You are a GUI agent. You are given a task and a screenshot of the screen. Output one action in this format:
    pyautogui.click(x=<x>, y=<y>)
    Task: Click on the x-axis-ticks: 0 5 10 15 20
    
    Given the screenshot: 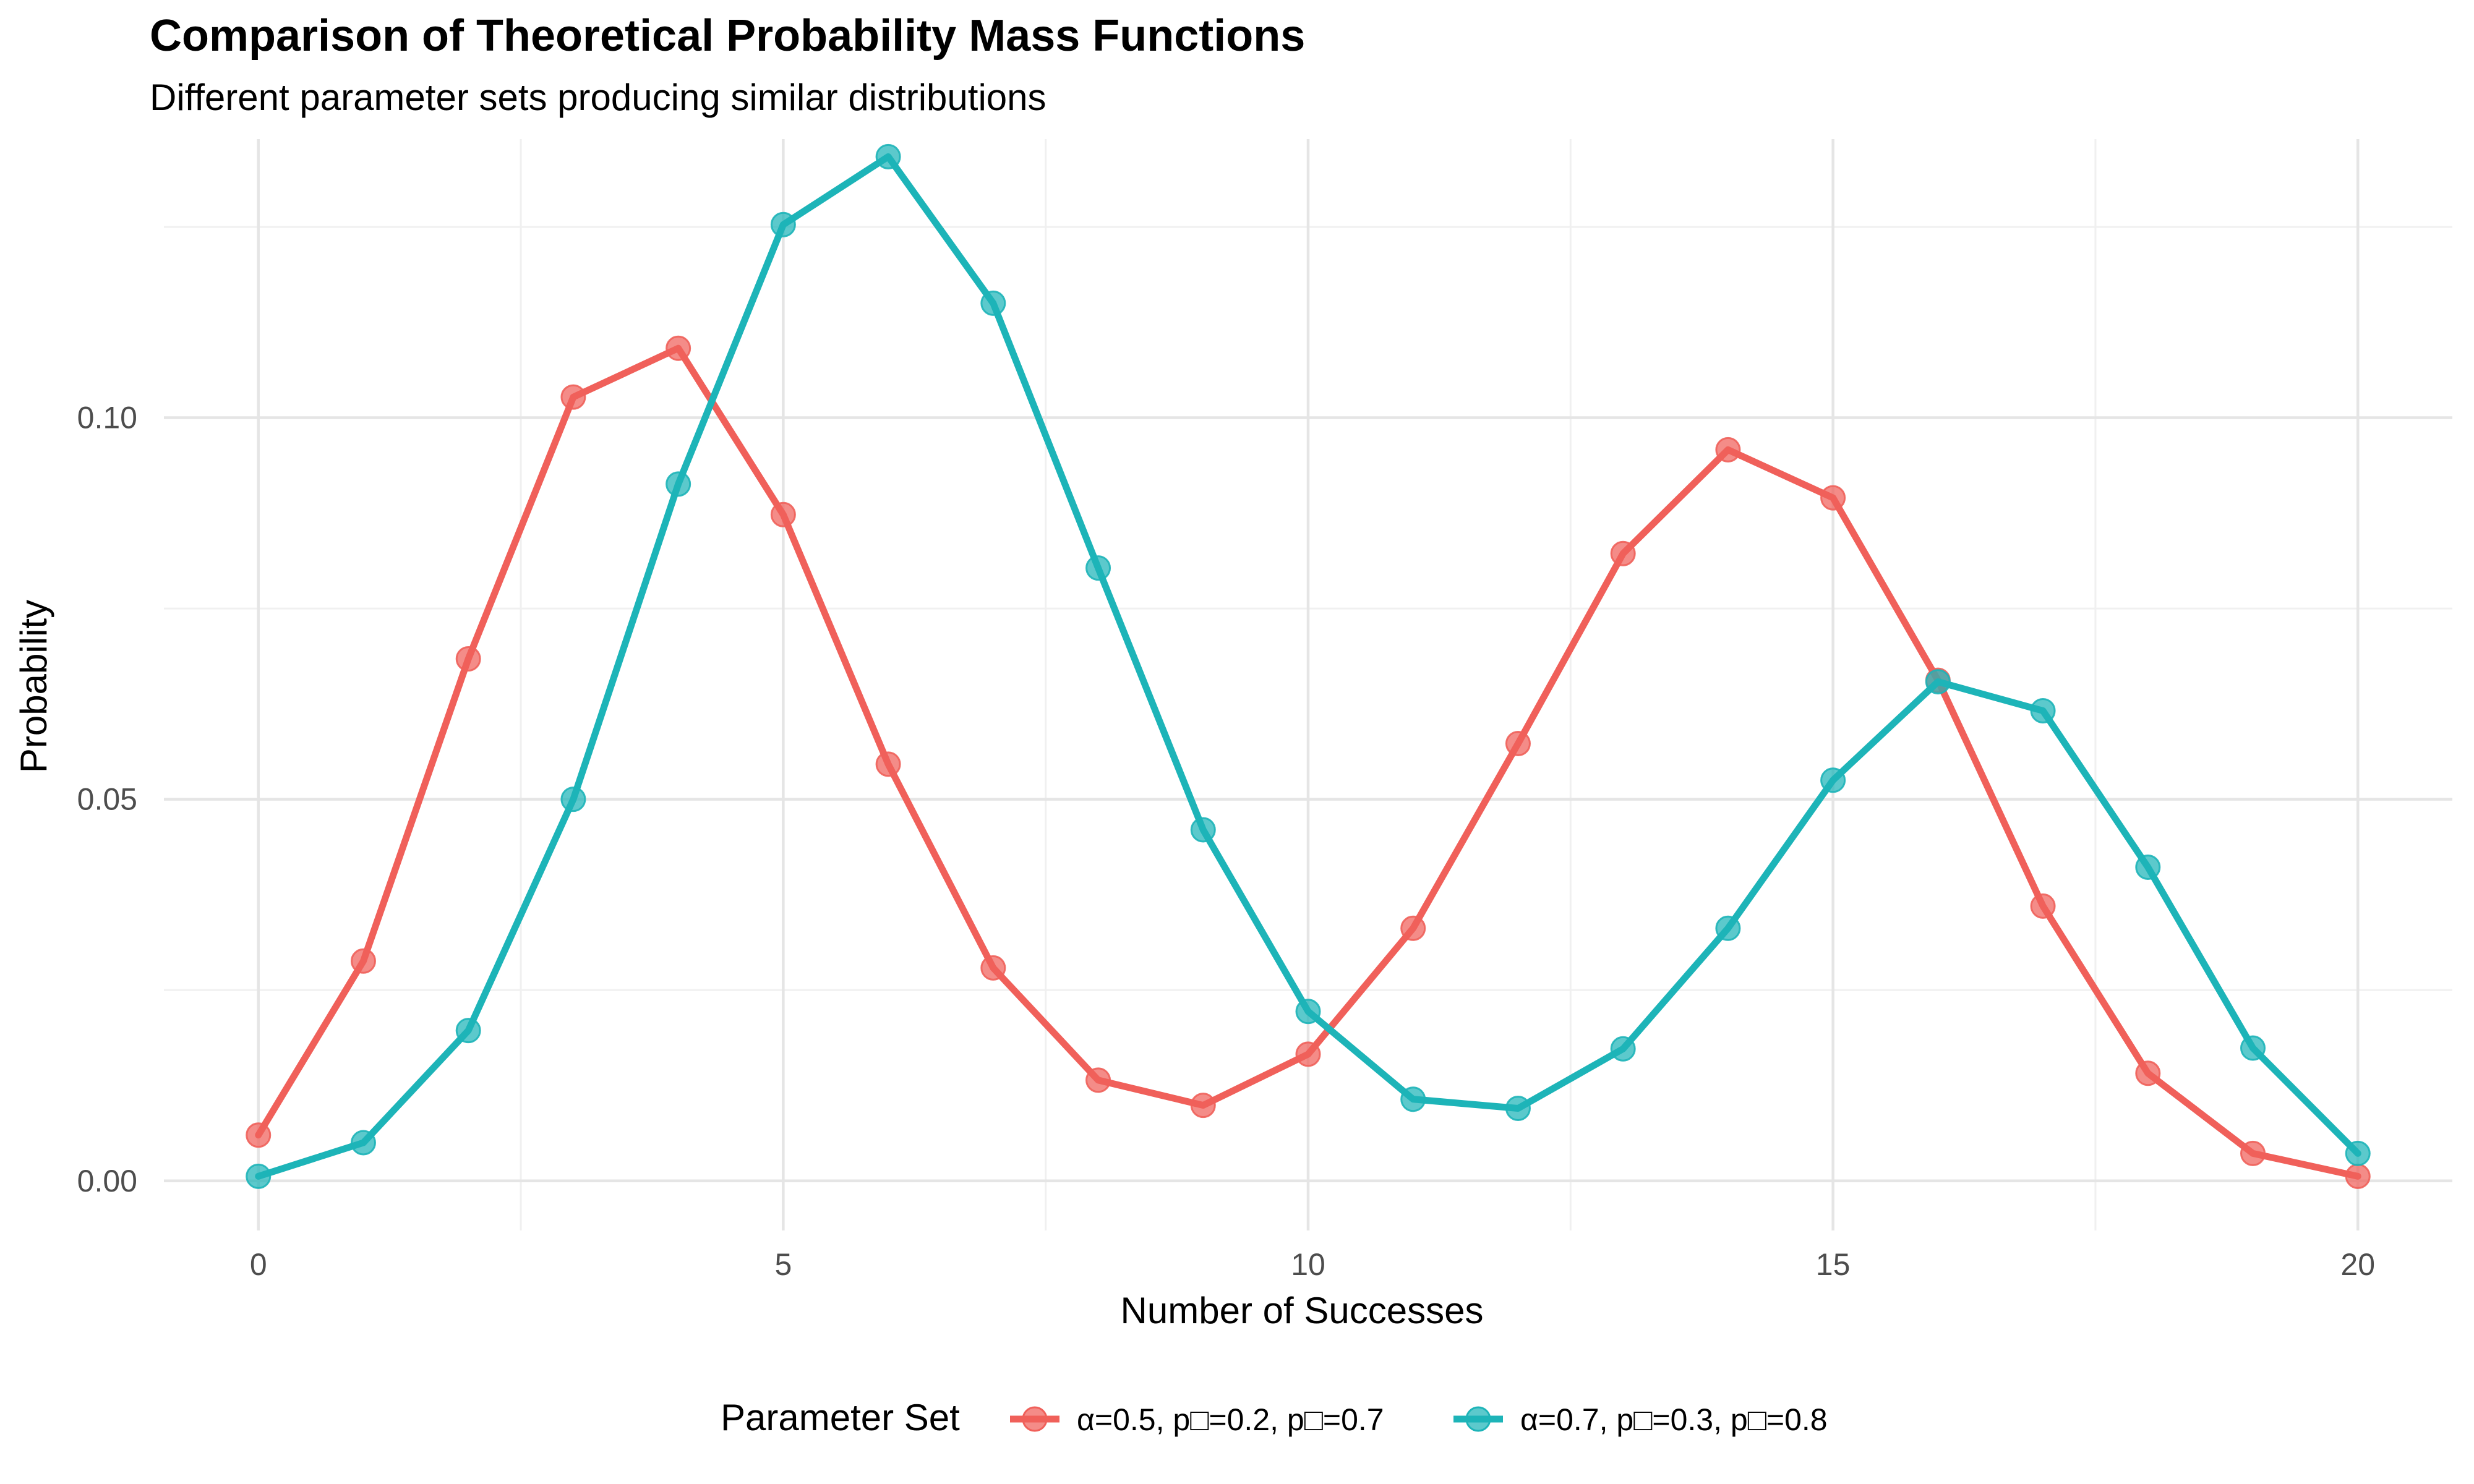 What is the action you would take?
    pyautogui.click(x=1312, y=1264)
    